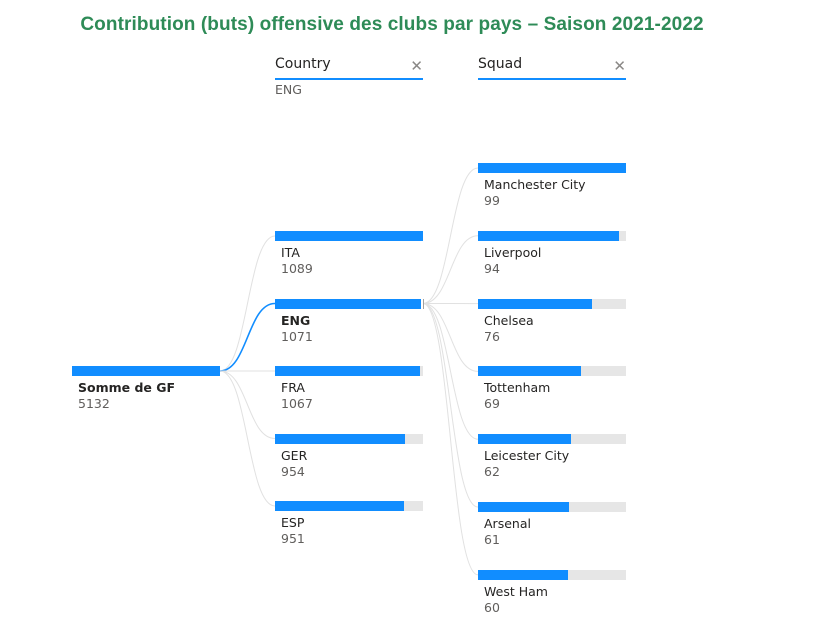  I want to click on node-label: Chelsea, so click(509, 320).